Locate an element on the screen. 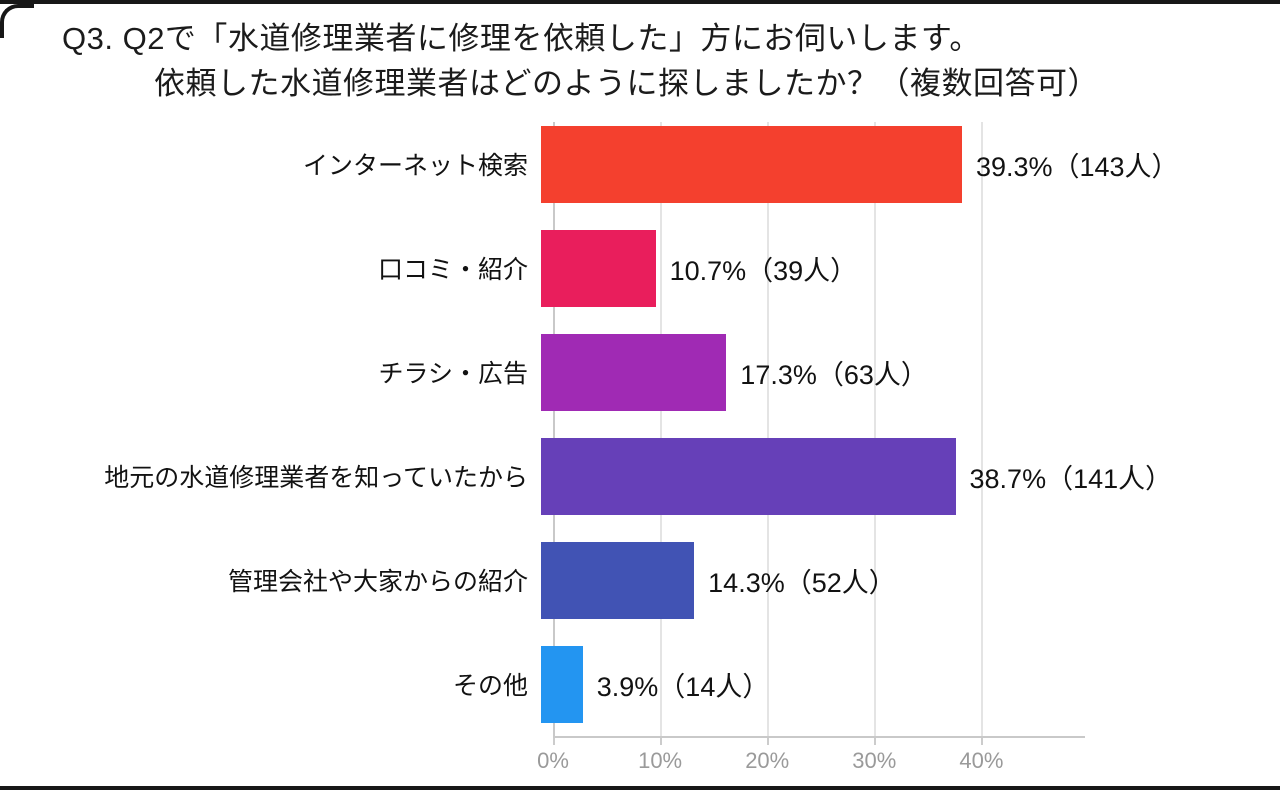 The image size is (1280, 790). bar-local-known is located at coordinates (748, 476).